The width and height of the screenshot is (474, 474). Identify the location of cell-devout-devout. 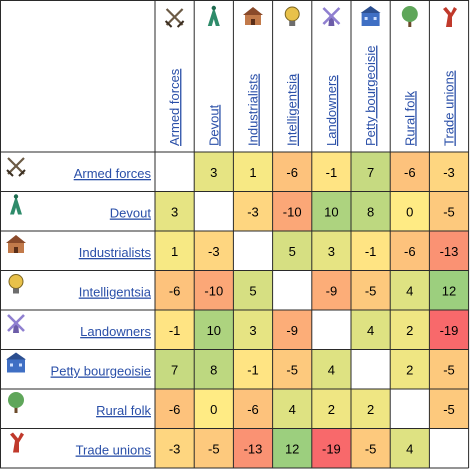
(214, 211).